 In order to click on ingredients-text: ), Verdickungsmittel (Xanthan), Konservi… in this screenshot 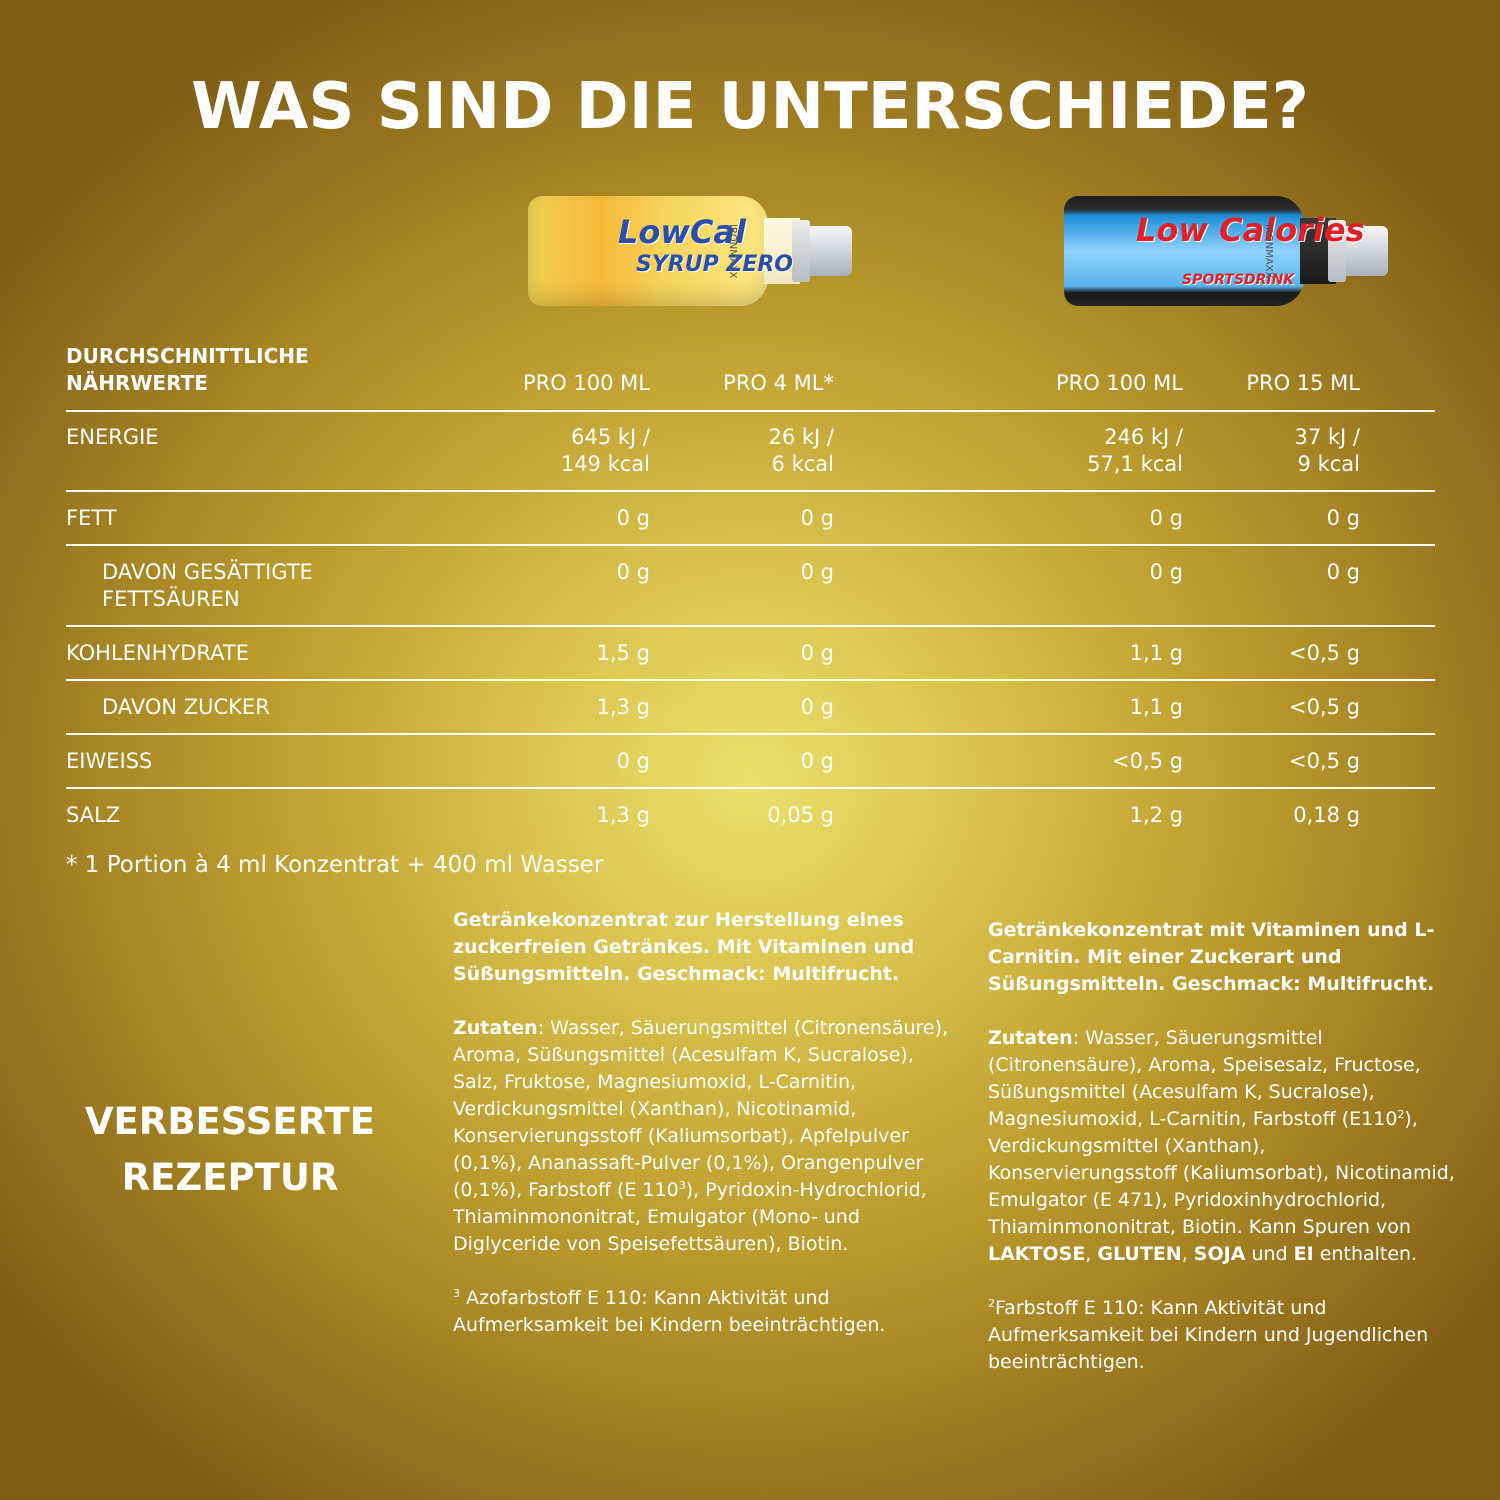, I will do `click(1221, 1173)`.